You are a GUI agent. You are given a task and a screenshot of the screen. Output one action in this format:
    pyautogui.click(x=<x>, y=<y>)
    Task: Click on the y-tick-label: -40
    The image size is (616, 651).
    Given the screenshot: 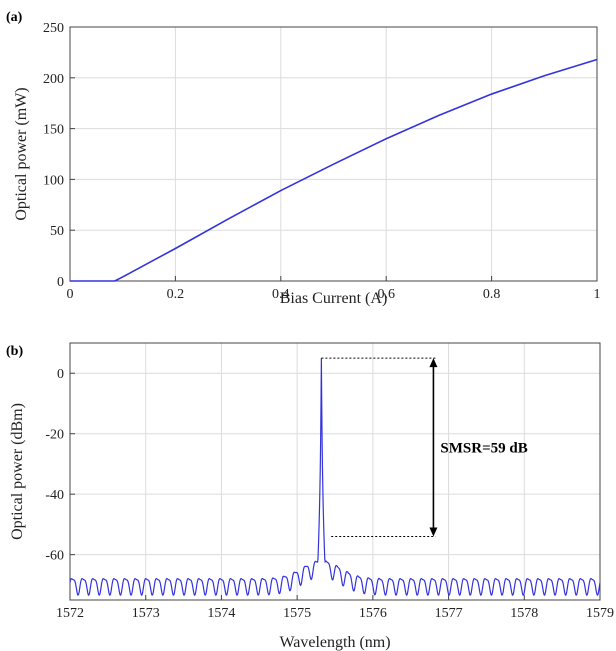 What is the action you would take?
    pyautogui.click(x=54, y=495)
    